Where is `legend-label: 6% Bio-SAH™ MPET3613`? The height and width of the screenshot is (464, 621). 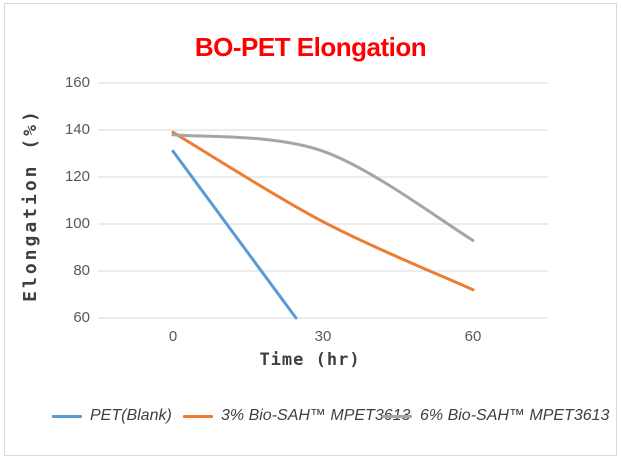
legend-label: 6% Bio-SAH™ MPET3613 is located at coordinates (515, 415).